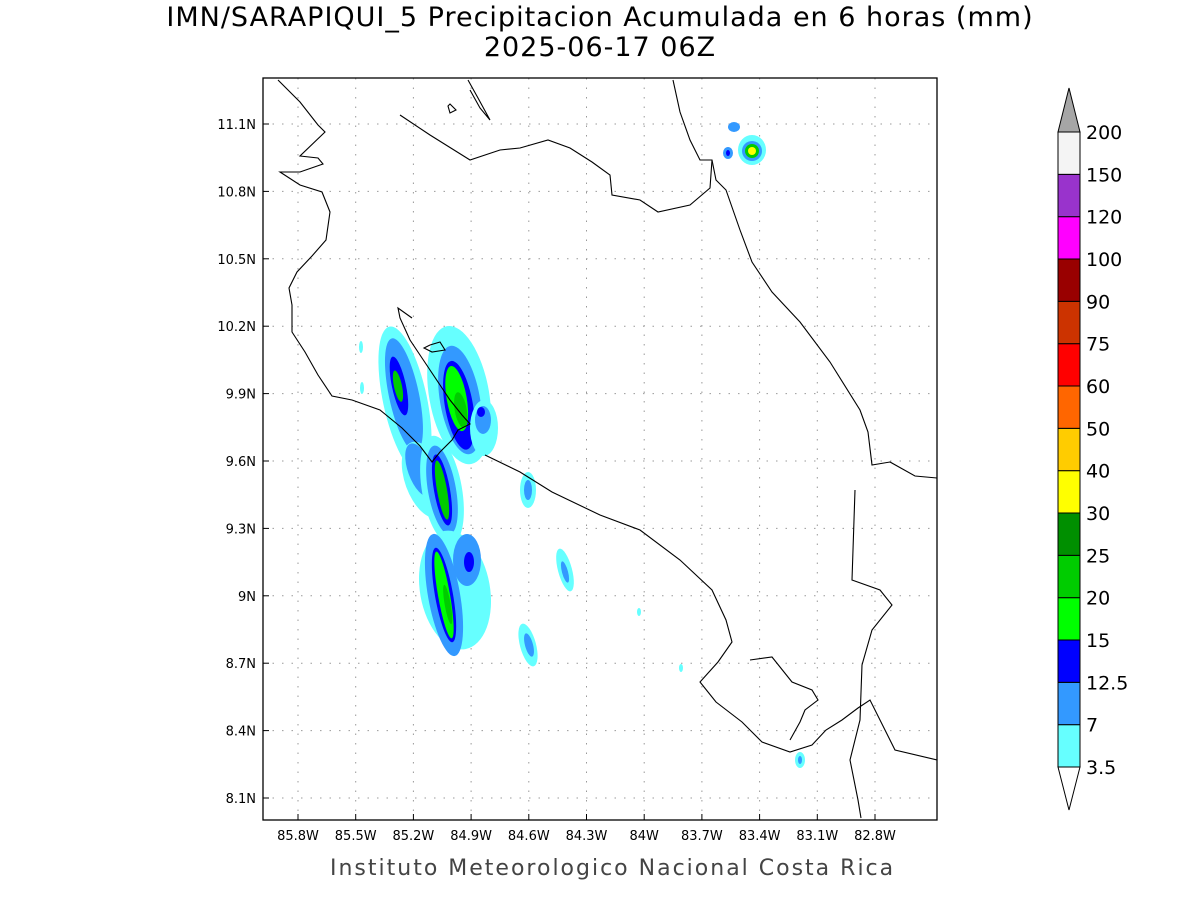  I want to click on lon-tick-label: 83.4W, so click(760, 836).